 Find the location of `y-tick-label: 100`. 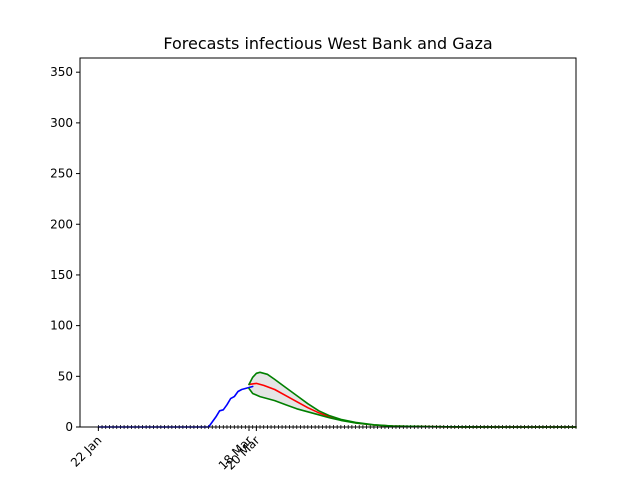

y-tick-label: 100 is located at coordinates (61, 326).